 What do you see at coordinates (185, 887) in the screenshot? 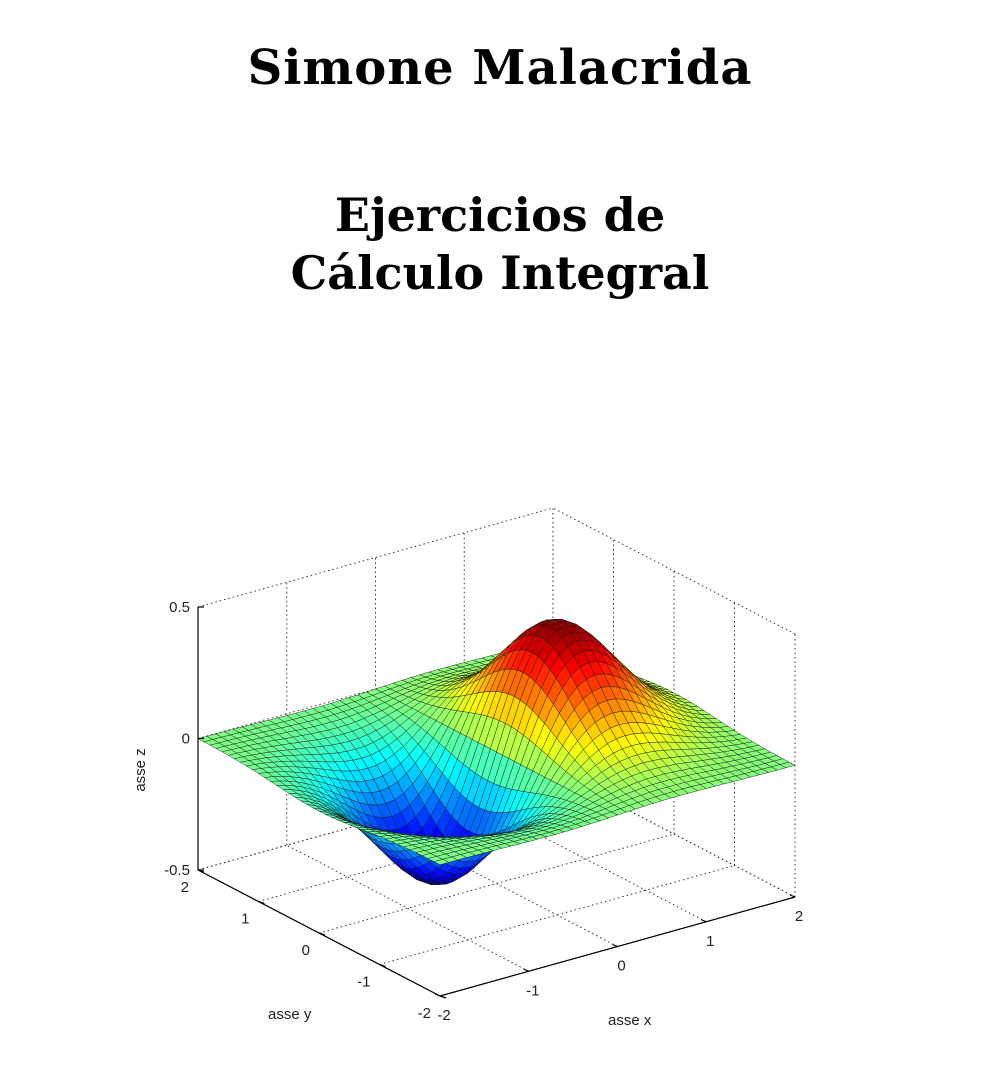
I see `y-tick-label: 2` at bounding box center [185, 887].